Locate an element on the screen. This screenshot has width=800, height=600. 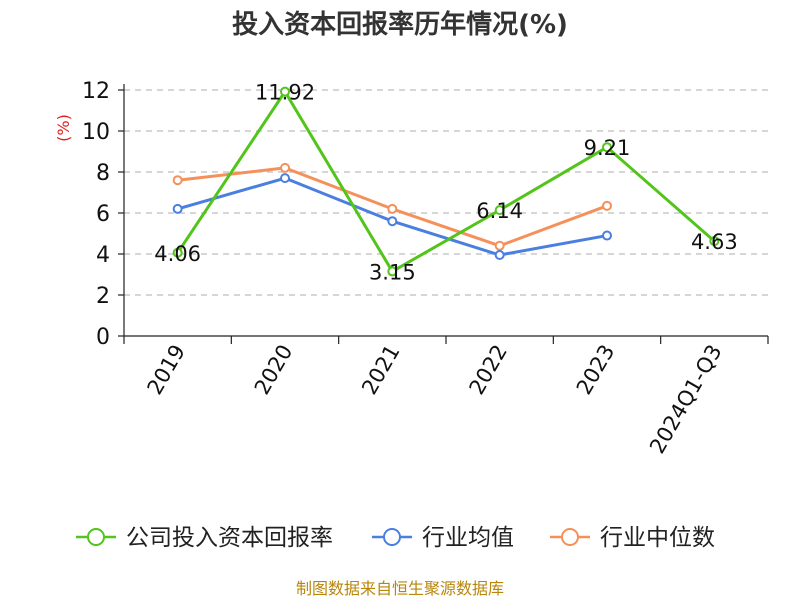
legend-label: 行业中位数 is located at coordinates (657, 538).